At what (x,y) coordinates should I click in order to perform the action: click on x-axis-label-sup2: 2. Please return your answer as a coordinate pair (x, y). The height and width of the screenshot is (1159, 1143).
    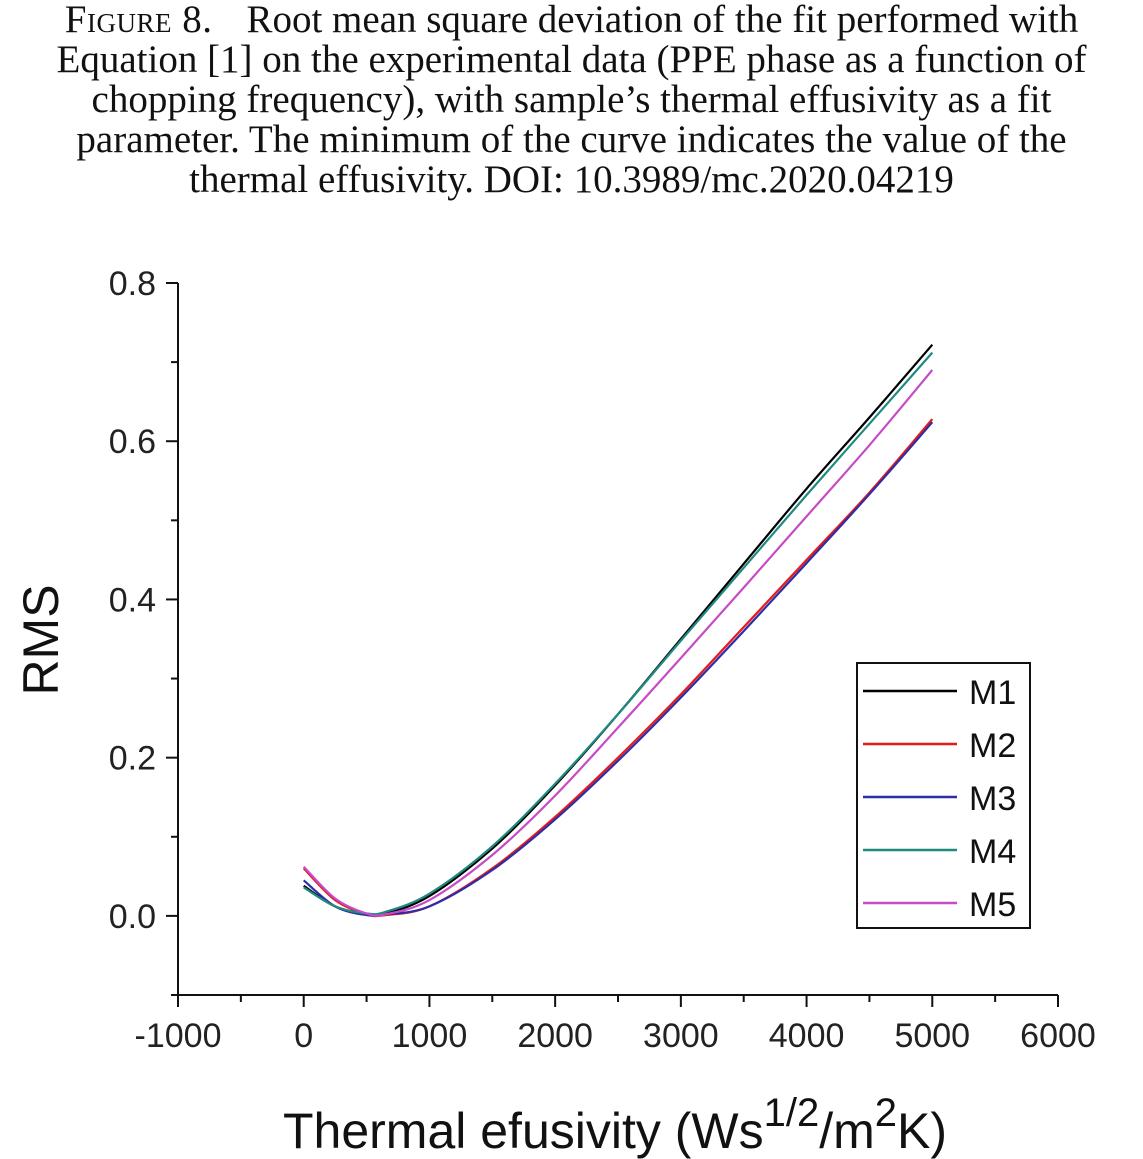
    Looking at the image, I should click on (886, 1113).